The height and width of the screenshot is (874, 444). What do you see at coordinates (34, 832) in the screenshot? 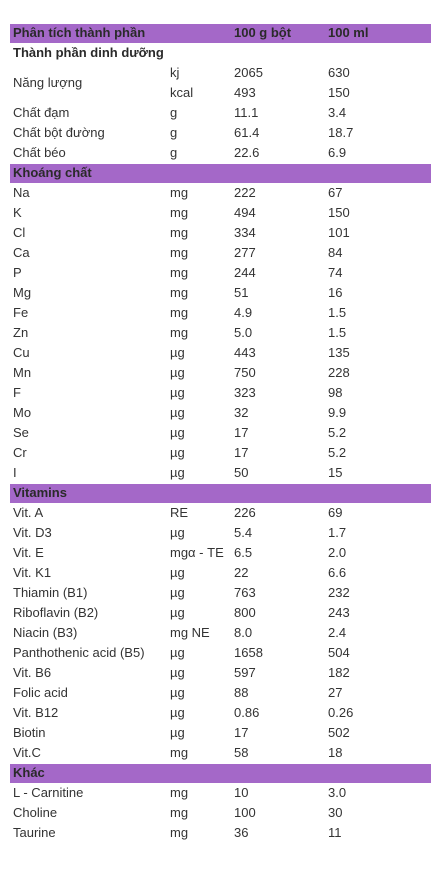
I see `row-name: Taurine` at bounding box center [34, 832].